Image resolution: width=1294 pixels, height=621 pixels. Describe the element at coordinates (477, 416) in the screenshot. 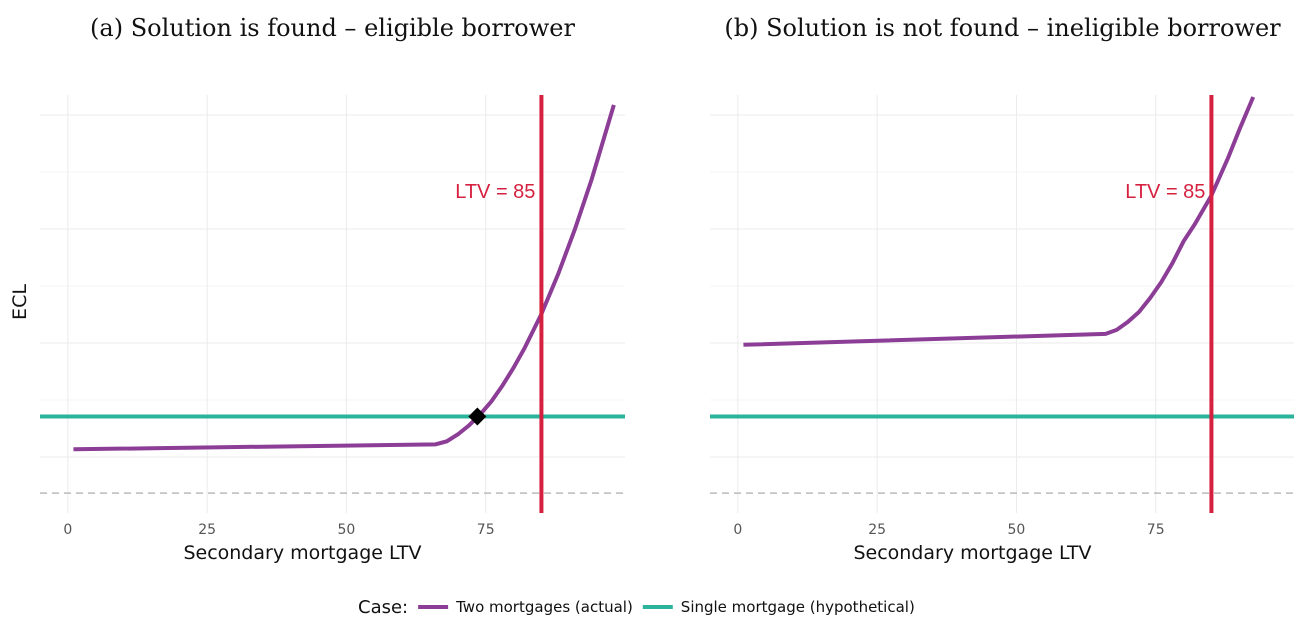

I see `solution-point` at that location.